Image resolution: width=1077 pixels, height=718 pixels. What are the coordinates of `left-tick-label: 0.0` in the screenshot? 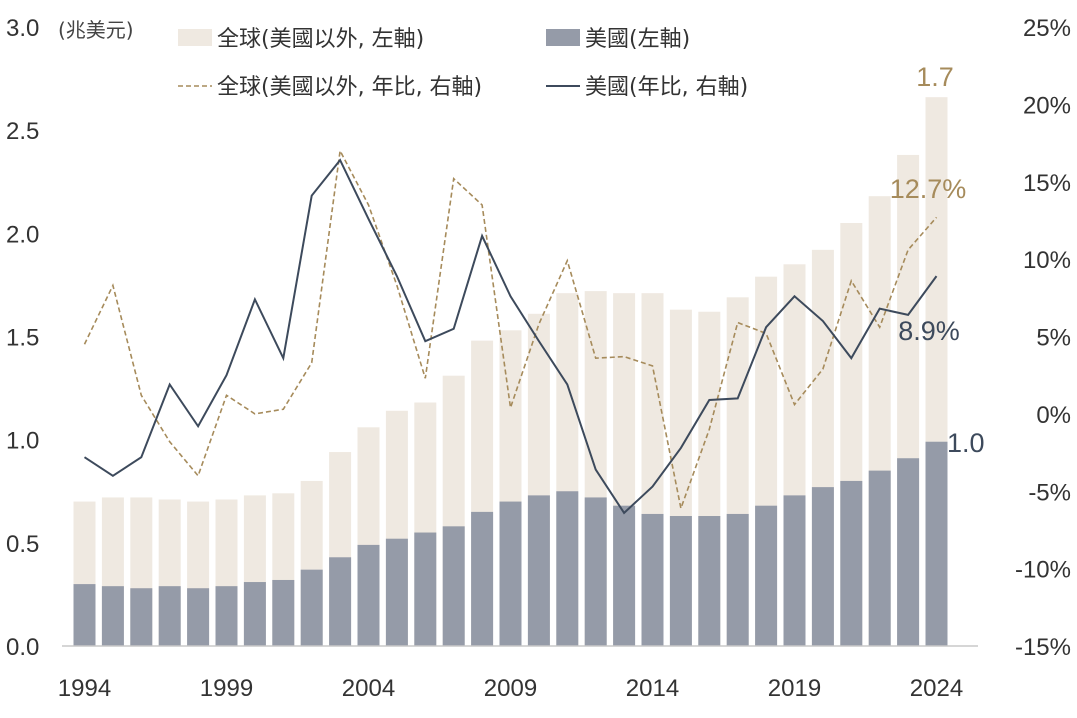 It's located at (22, 647).